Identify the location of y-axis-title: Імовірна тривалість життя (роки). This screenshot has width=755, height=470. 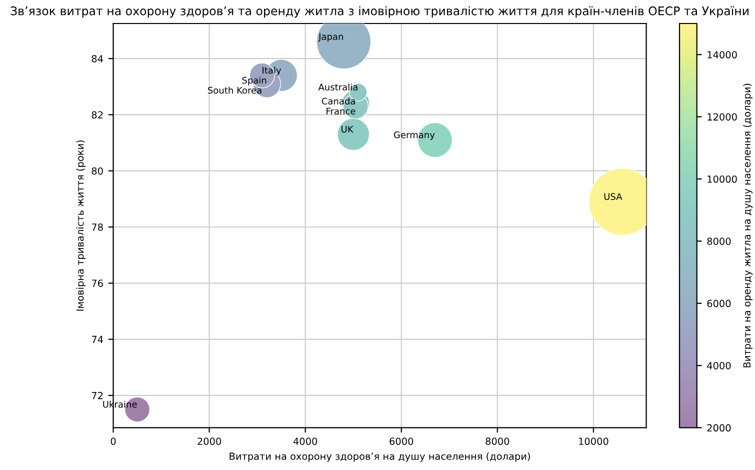
(81, 225).